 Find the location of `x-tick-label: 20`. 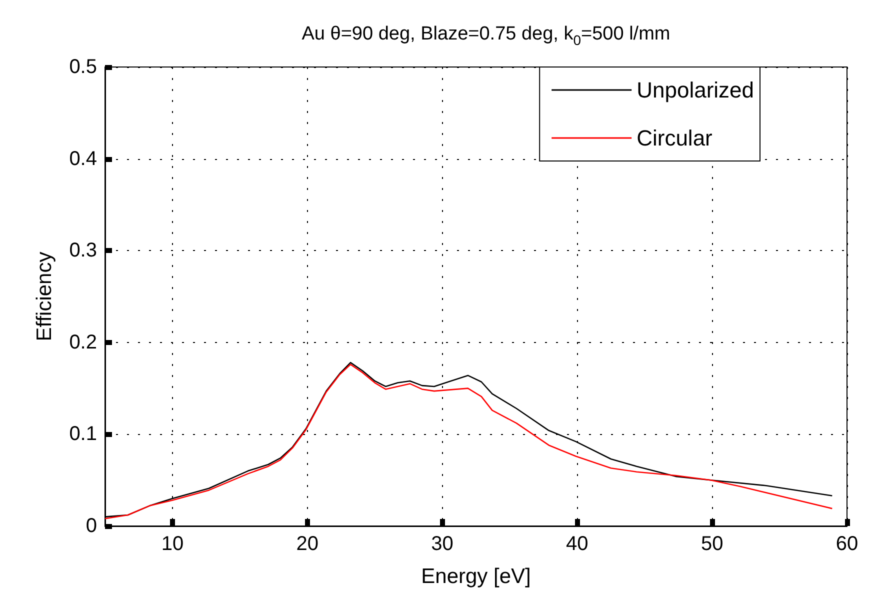

x-tick-label: 20 is located at coordinates (307, 544).